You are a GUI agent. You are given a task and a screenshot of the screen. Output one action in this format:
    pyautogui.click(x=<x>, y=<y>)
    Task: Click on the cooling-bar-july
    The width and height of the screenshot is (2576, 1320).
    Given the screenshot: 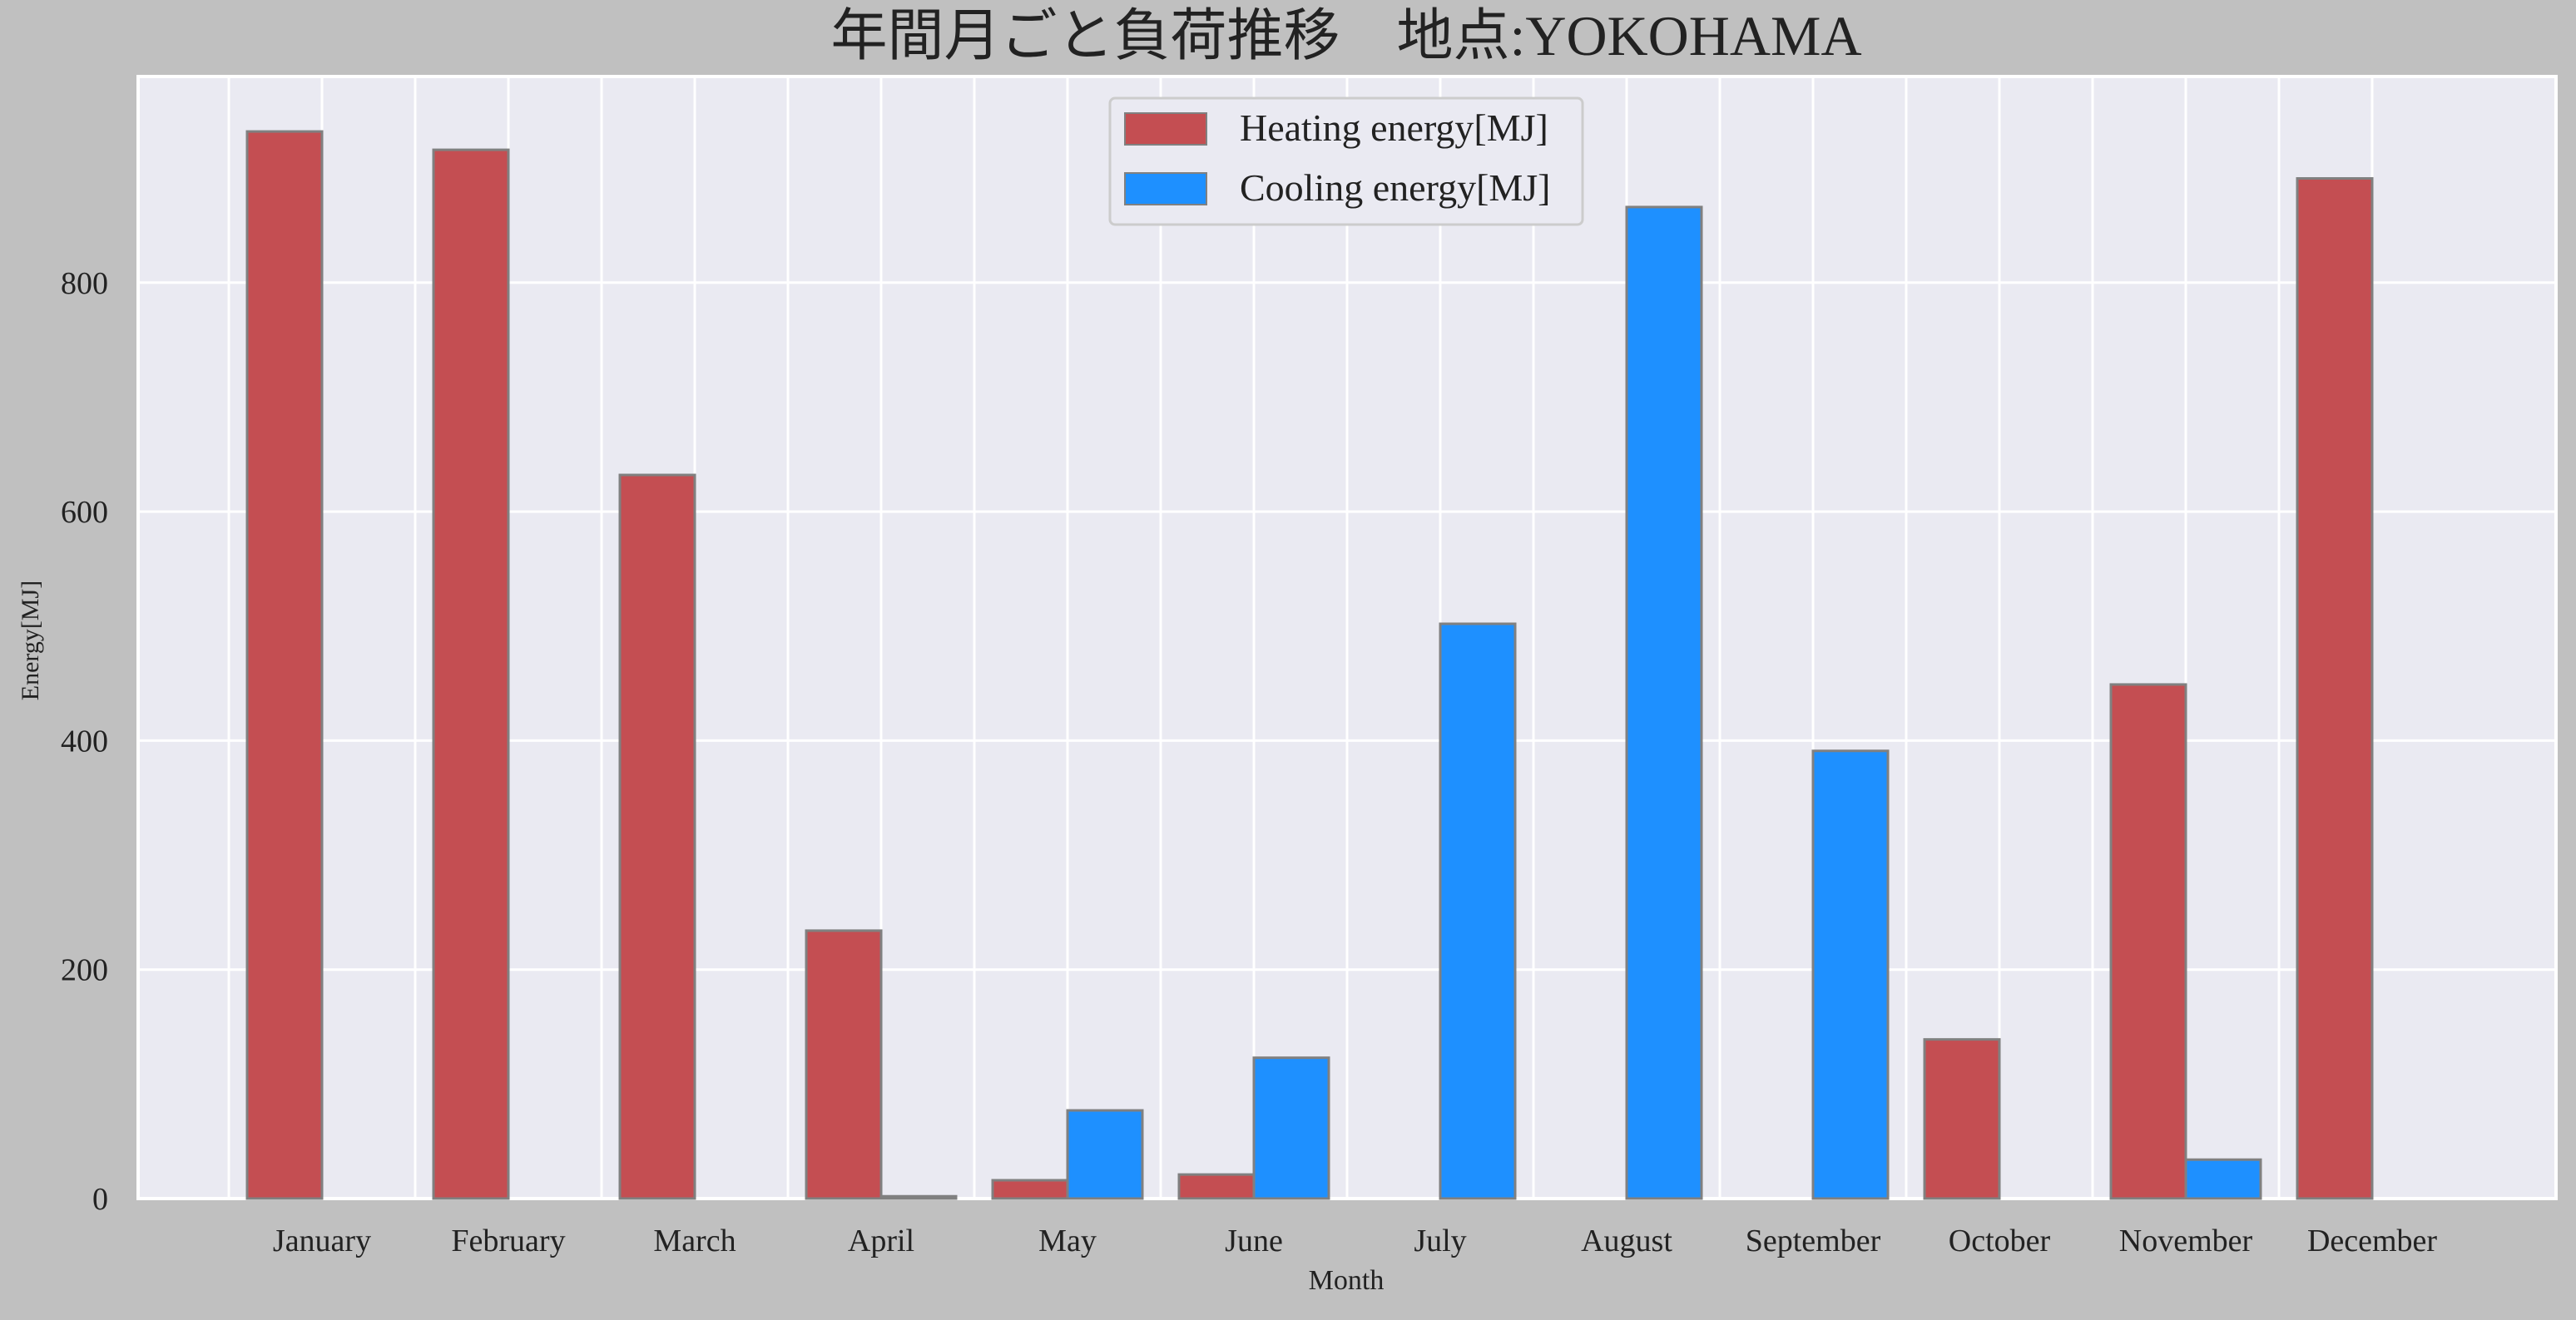 What is the action you would take?
    pyautogui.click(x=1478, y=911)
    